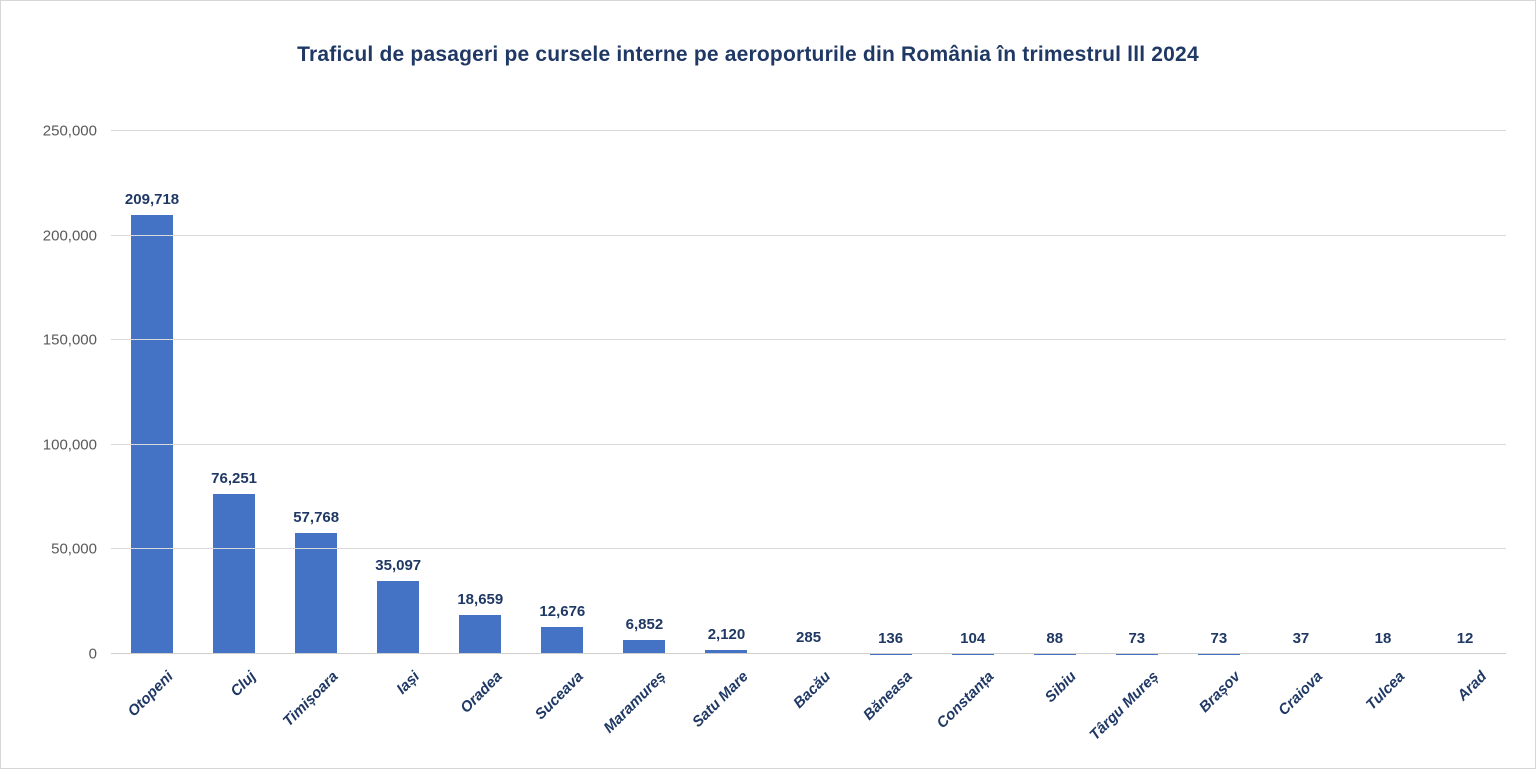 The width and height of the screenshot is (1536, 769). Describe the element at coordinates (234, 415) in the screenshot. I see `category-slot: 76,251 Cluj` at that location.